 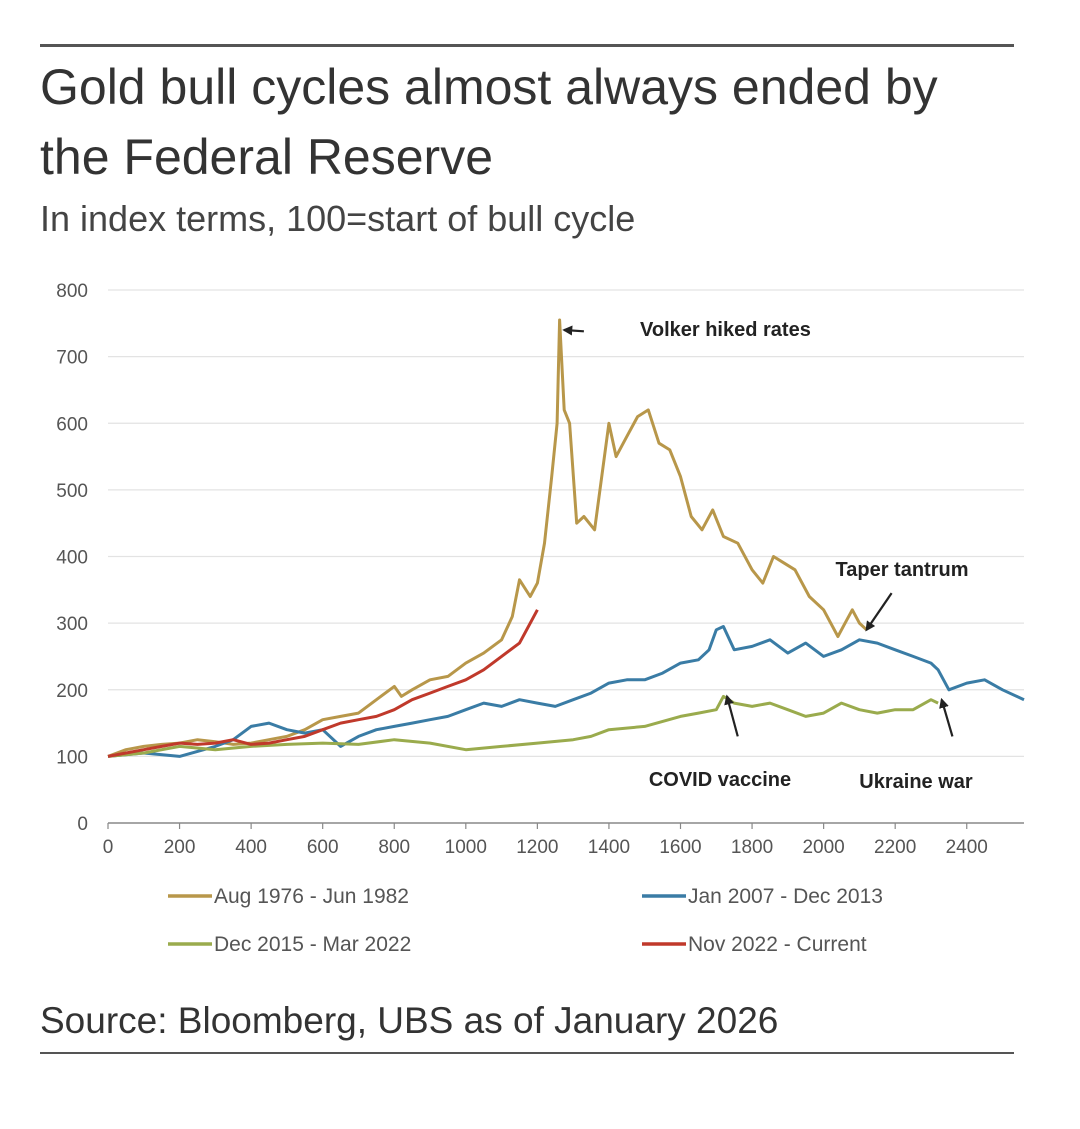 What do you see at coordinates (720, 780) in the screenshot?
I see `annotation-label: COVID vaccine` at bounding box center [720, 780].